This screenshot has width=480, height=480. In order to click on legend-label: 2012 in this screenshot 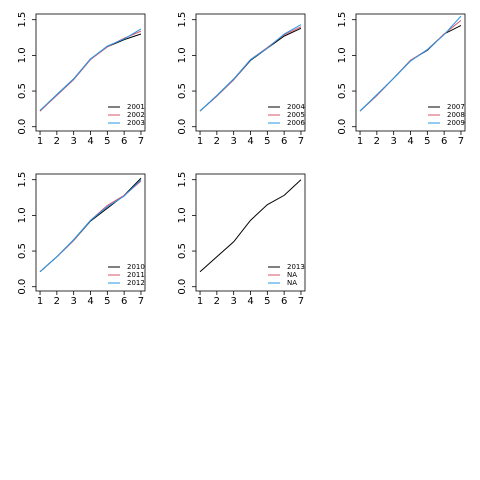, I will do `click(136, 283)`.